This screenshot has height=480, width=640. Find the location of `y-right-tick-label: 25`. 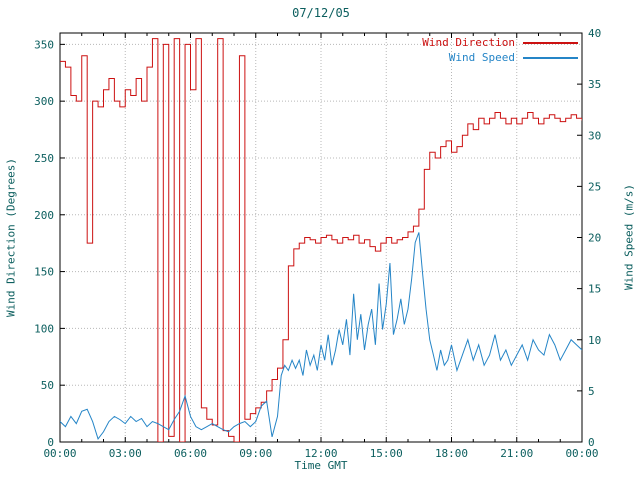

y-right-tick-label: 25 is located at coordinates (594, 186).